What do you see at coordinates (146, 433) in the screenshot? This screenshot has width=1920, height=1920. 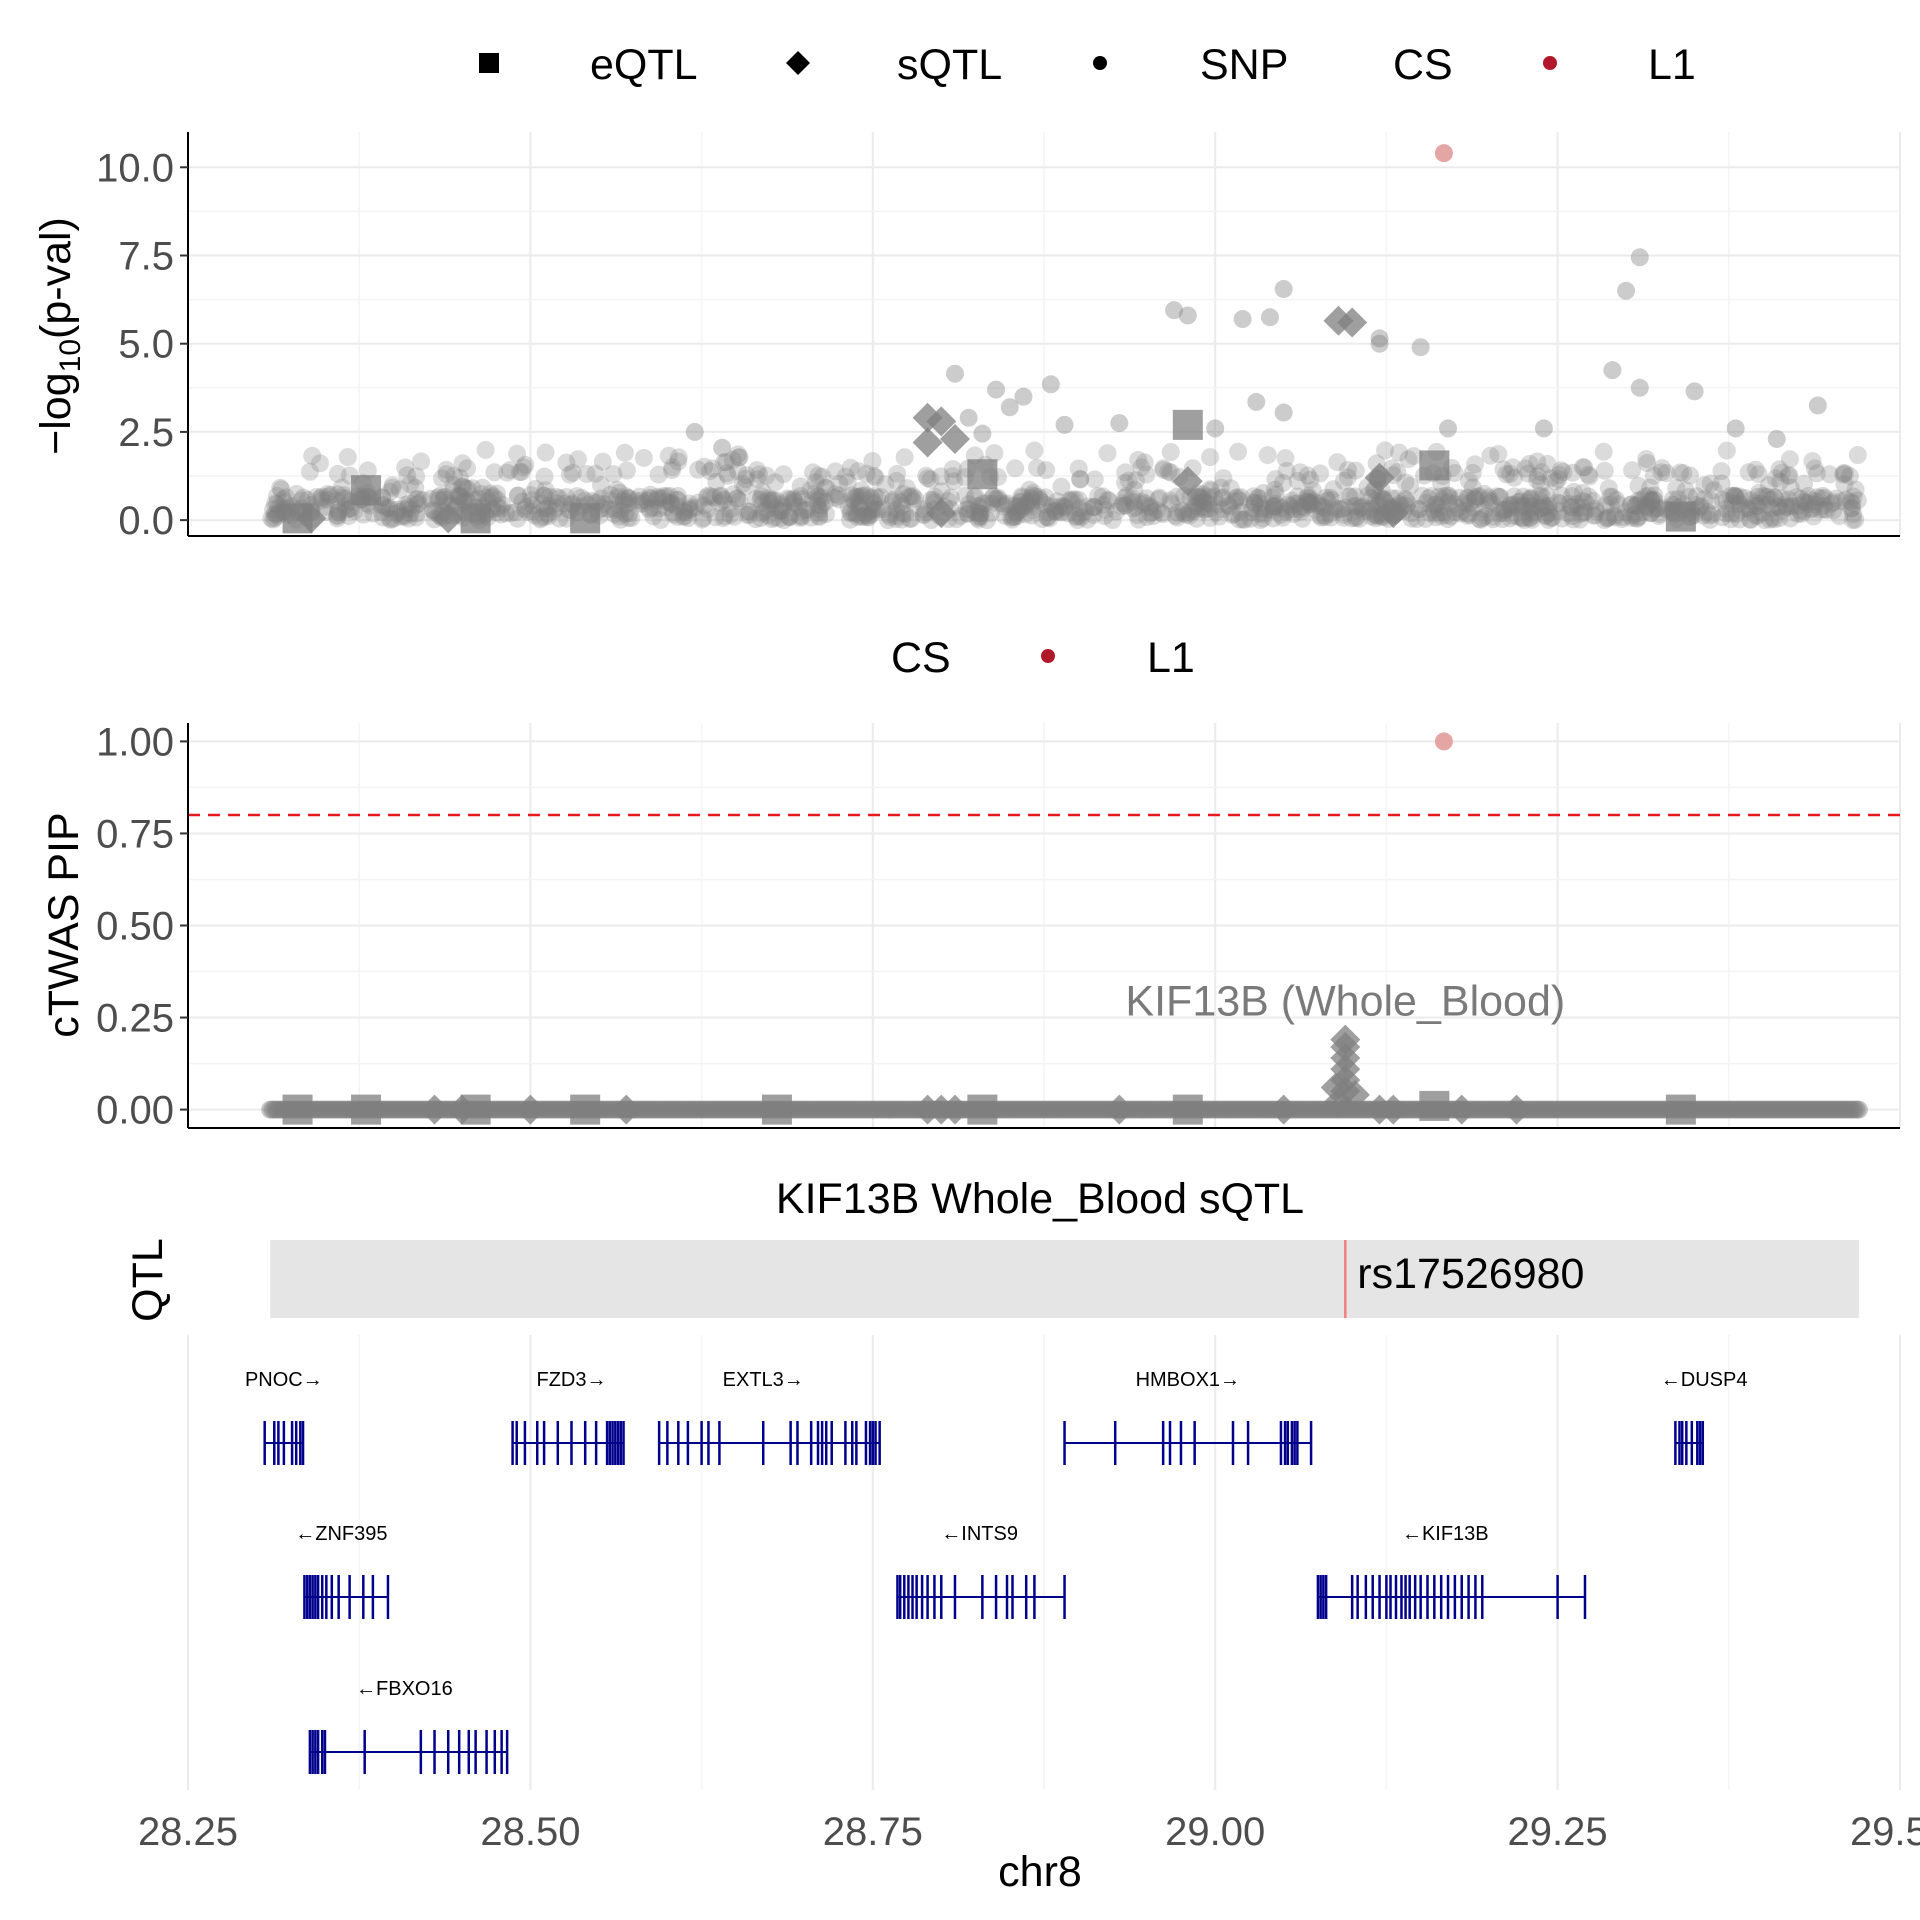 I see `pvalue-y-tick-label: 2.5` at bounding box center [146, 433].